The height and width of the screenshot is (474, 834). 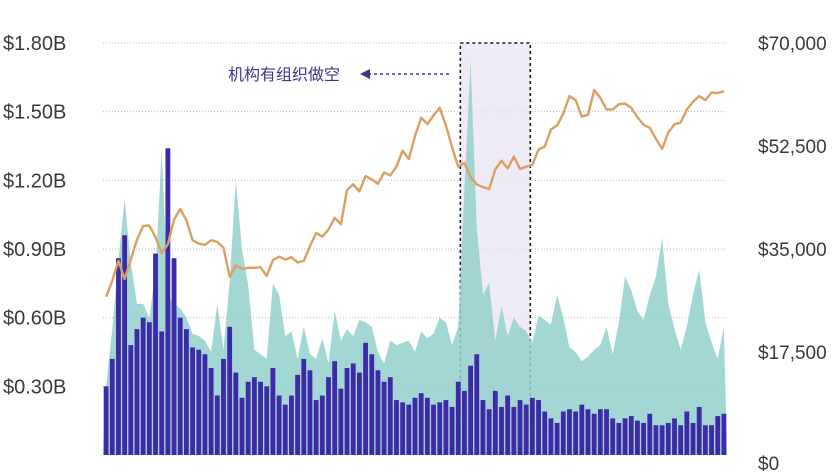 I want to click on right-tick-label-2: $35,000, so click(x=792, y=250).